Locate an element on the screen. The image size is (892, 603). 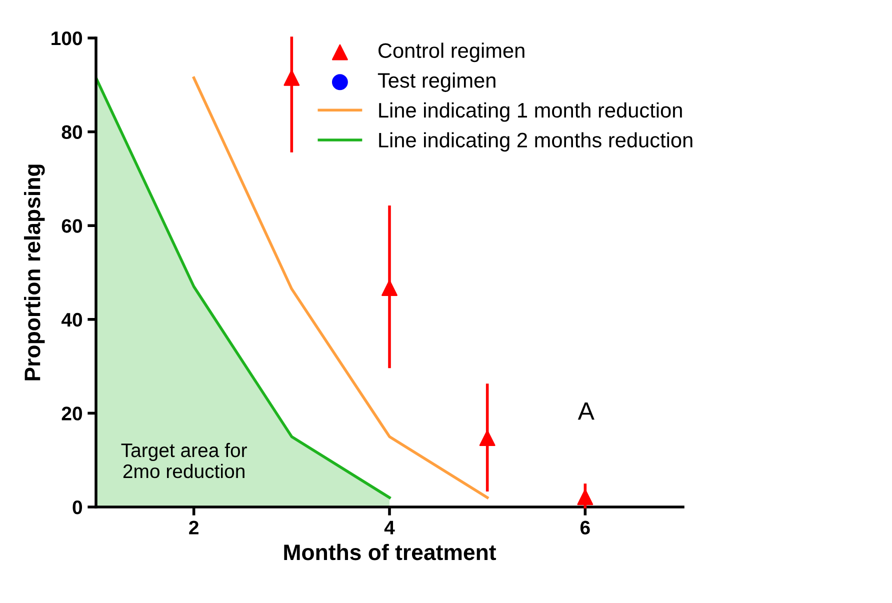
legend-label: Line indicating 2 months reduction is located at coordinates (535, 142).